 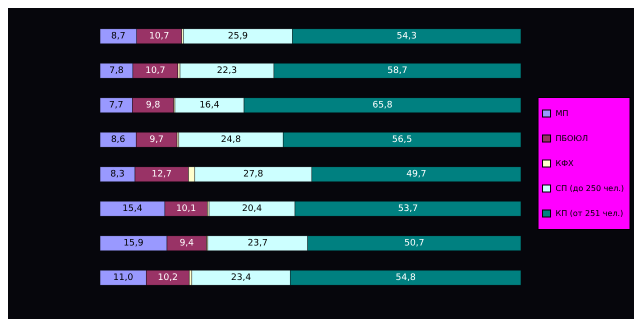 I want to click on data-label: 11,0, so click(x=123, y=277).